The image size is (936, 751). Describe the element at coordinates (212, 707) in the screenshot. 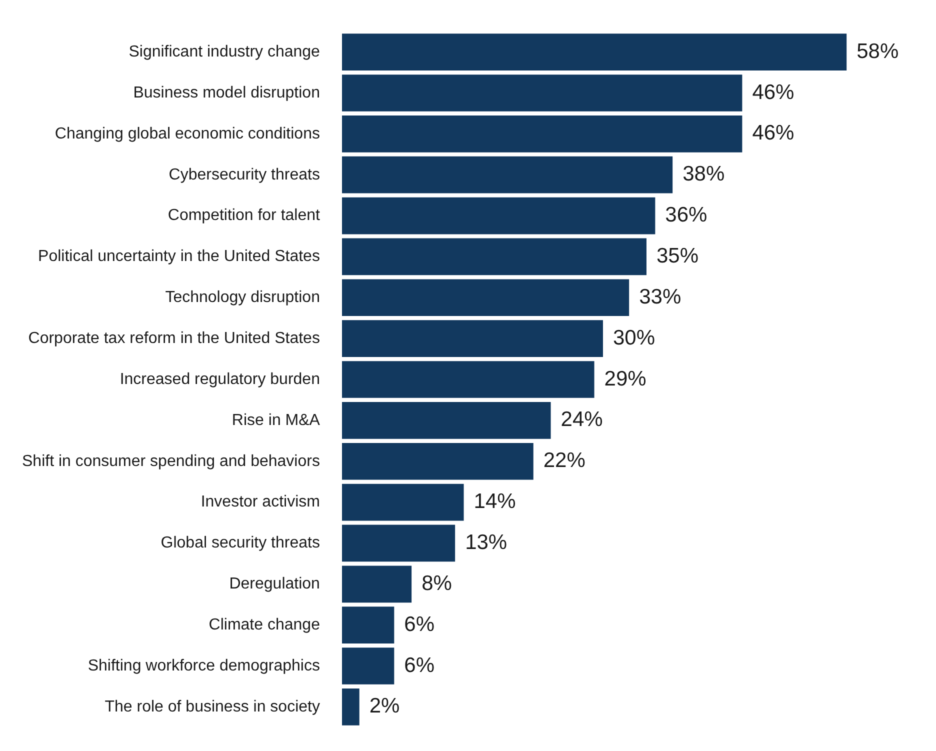

I see `y-tick-label: The role of business in society` at that location.